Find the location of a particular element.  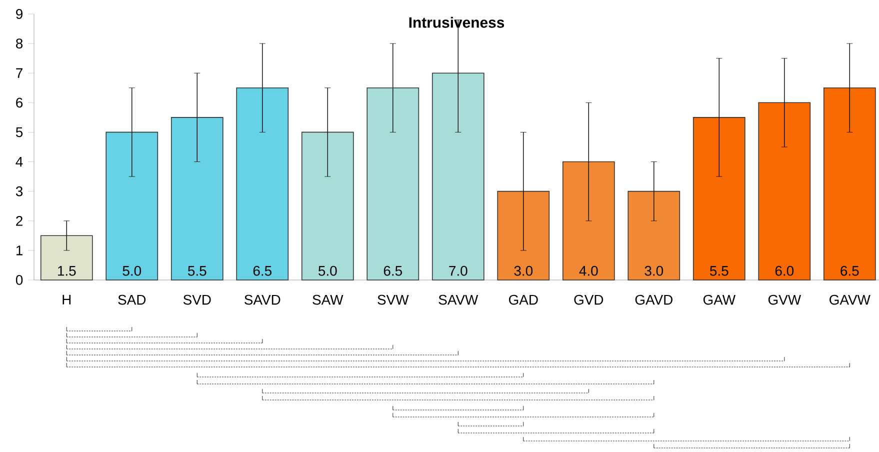

y-tick-label: 1 is located at coordinates (19, 251).